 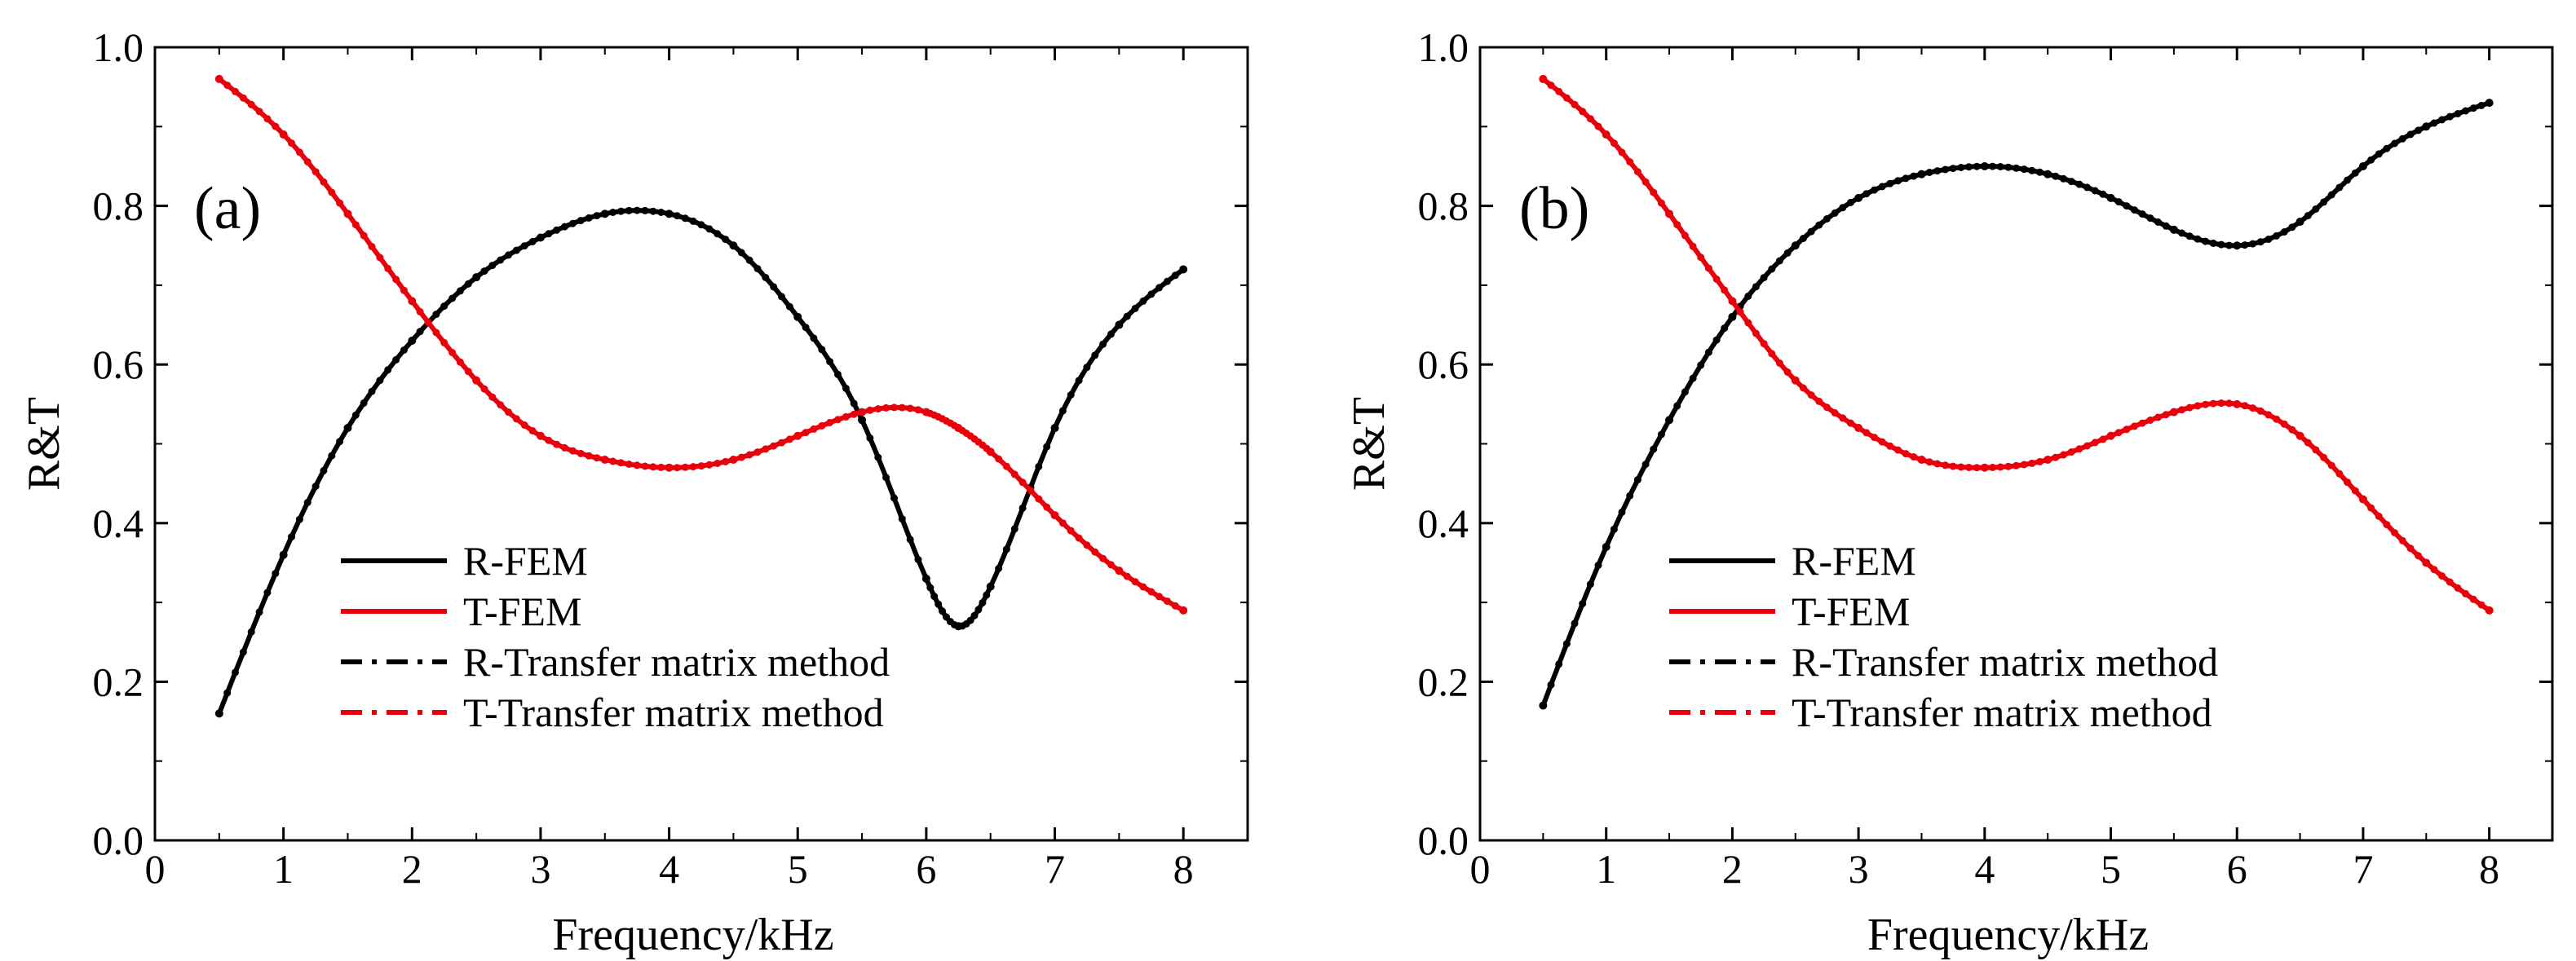 I want to click on y-axis-title: R&T, so click(x=1369, y=444).